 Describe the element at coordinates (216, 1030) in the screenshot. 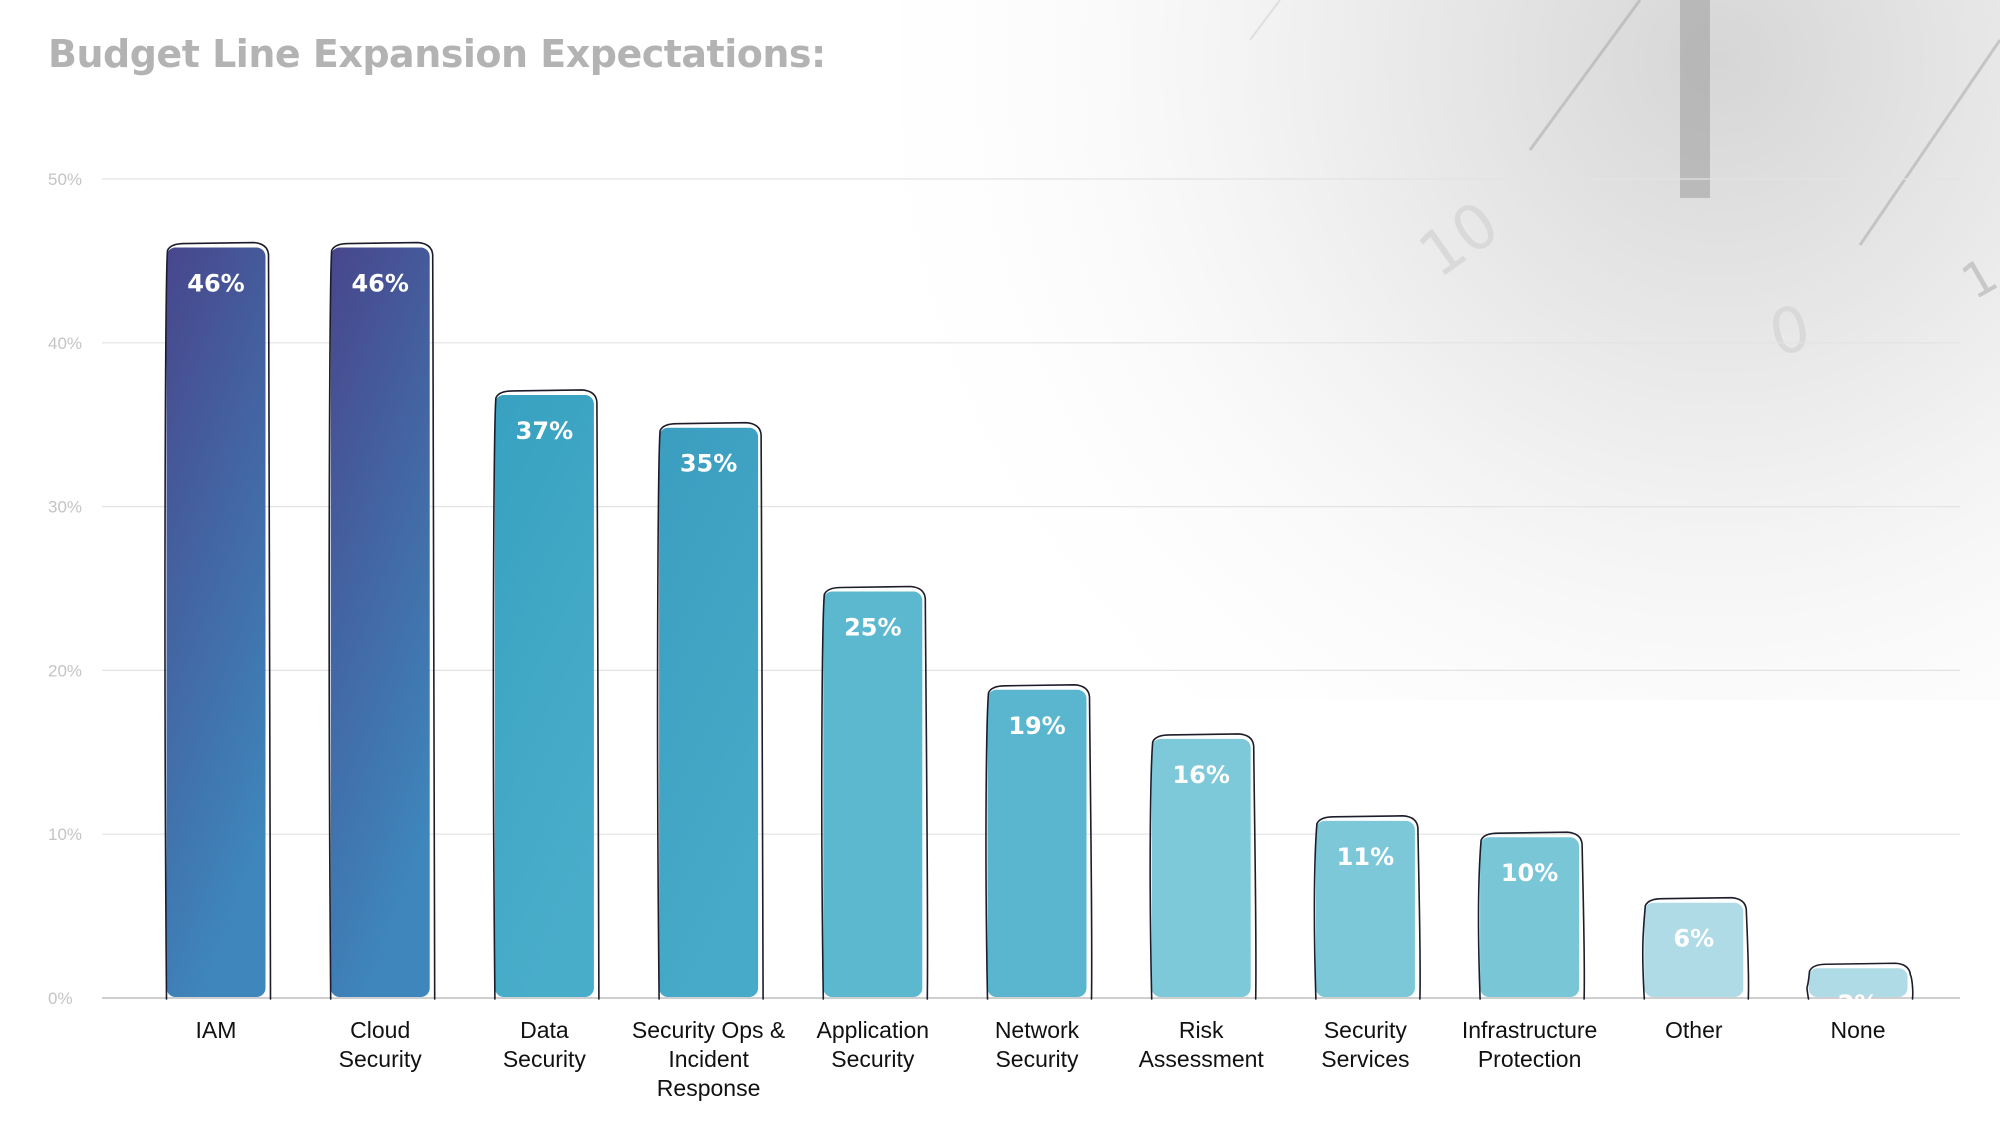

I see `x-category-label: IAM` at that location.